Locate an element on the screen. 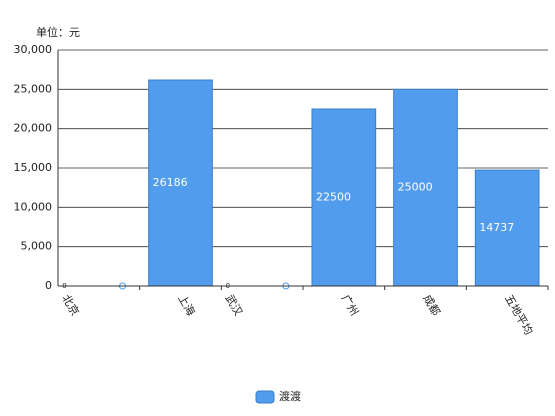 This screenshot has height=416, width=555. legend-swatch is located at coordinates (265, 397).